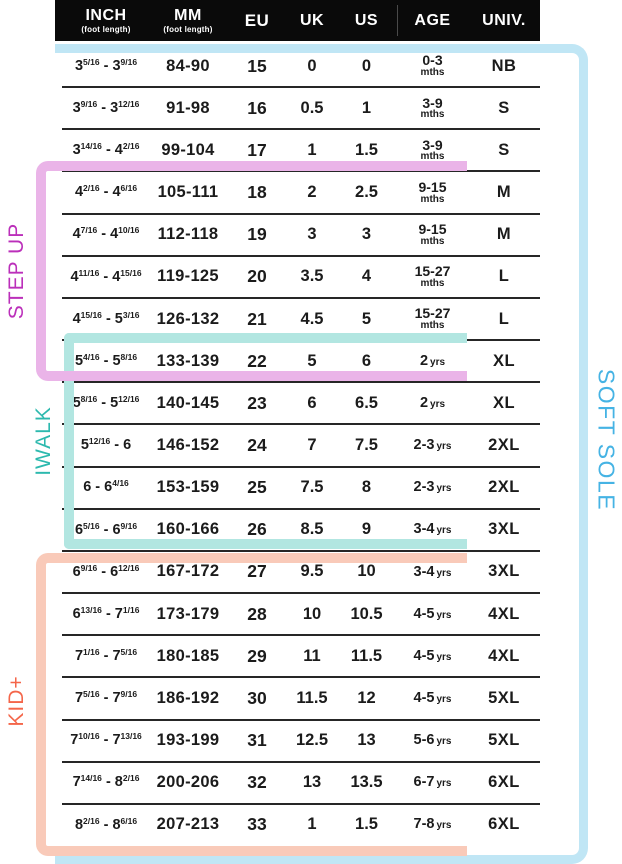  Describe the element at coordinates (301, 784) in the screenshot. I see `table-row: 714/16 - 82/16 200-206 32 13 13.5 6-7 yrs 6XL` at that location.